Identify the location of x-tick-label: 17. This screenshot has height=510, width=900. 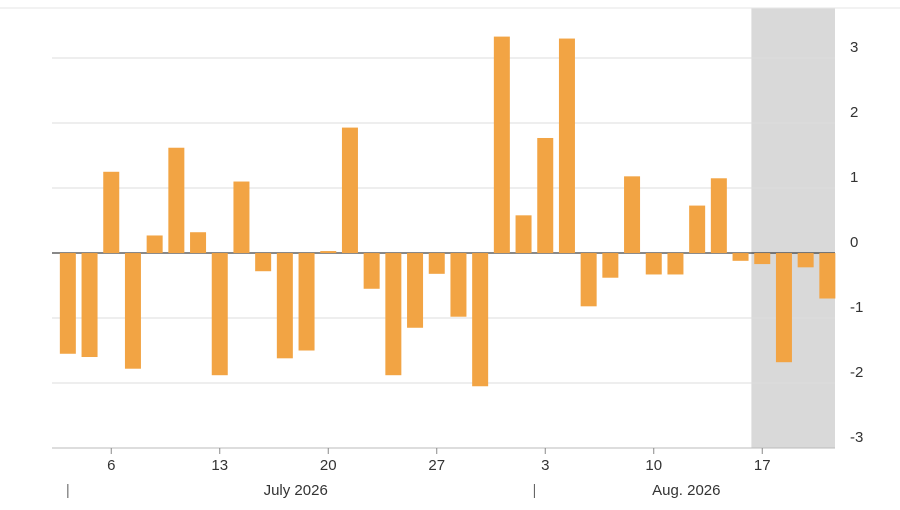
(762, 465).